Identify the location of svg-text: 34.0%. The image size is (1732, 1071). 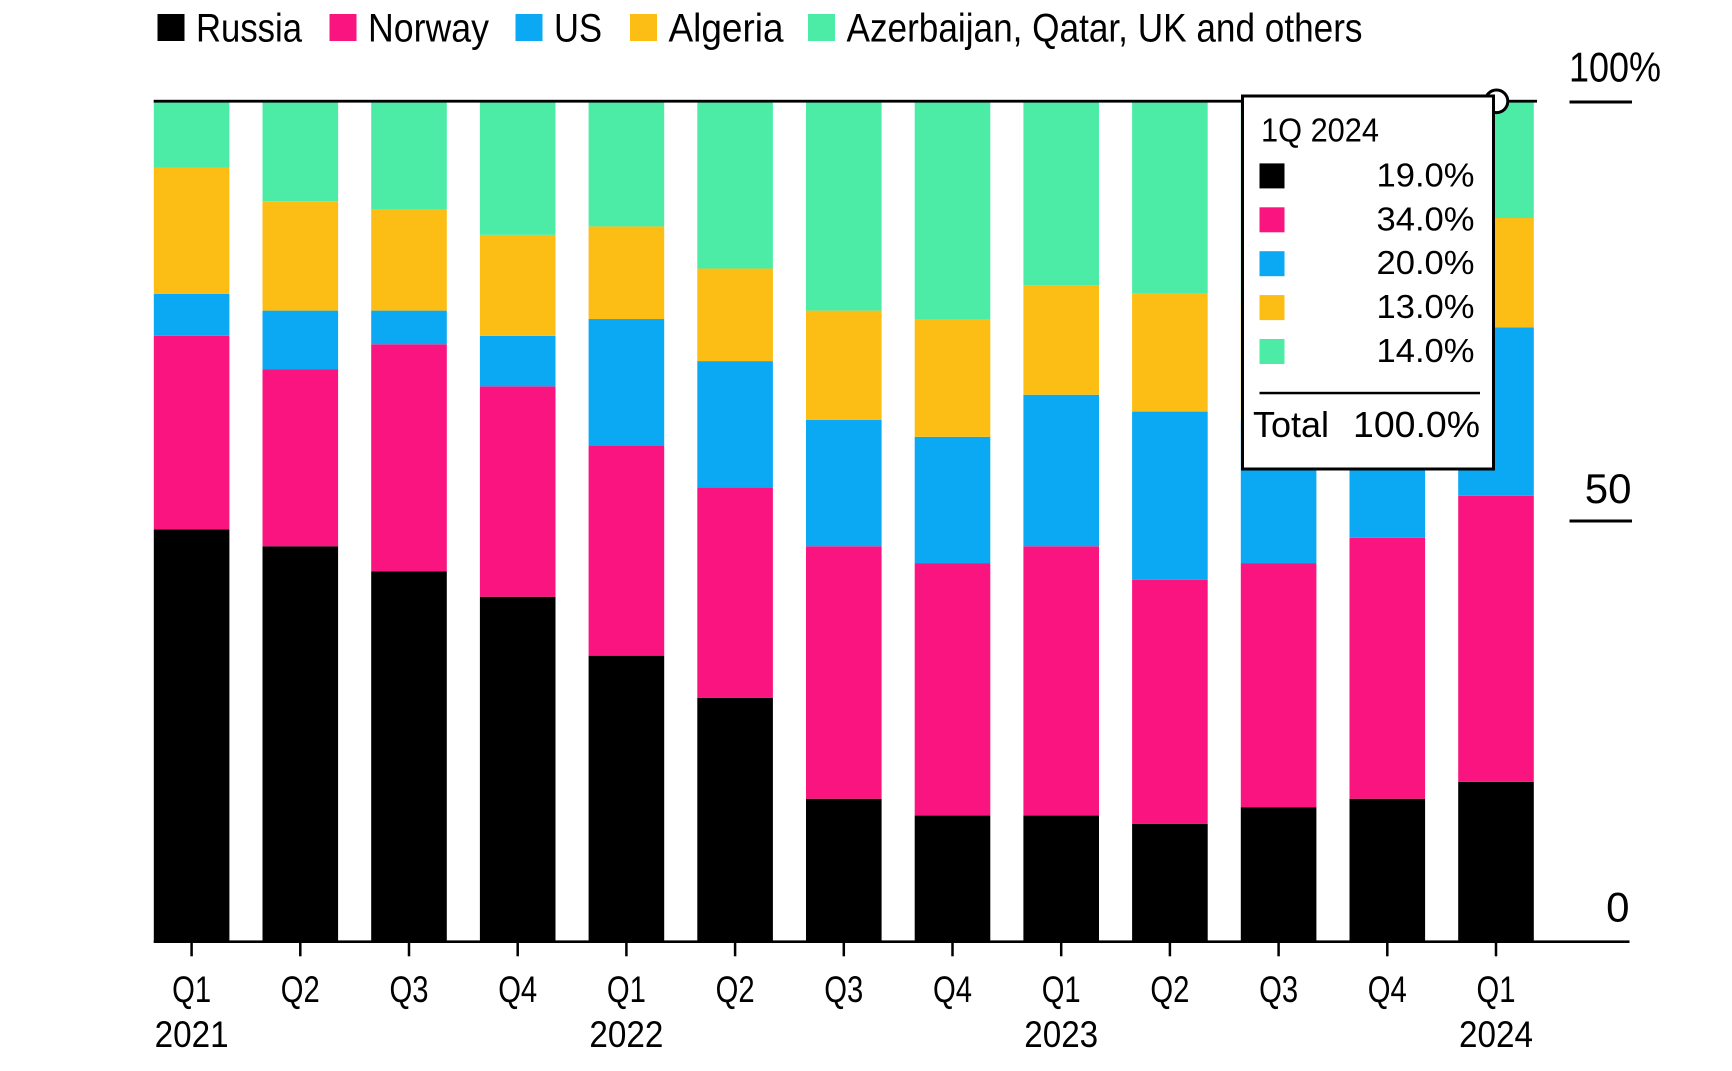
(1426, 218).